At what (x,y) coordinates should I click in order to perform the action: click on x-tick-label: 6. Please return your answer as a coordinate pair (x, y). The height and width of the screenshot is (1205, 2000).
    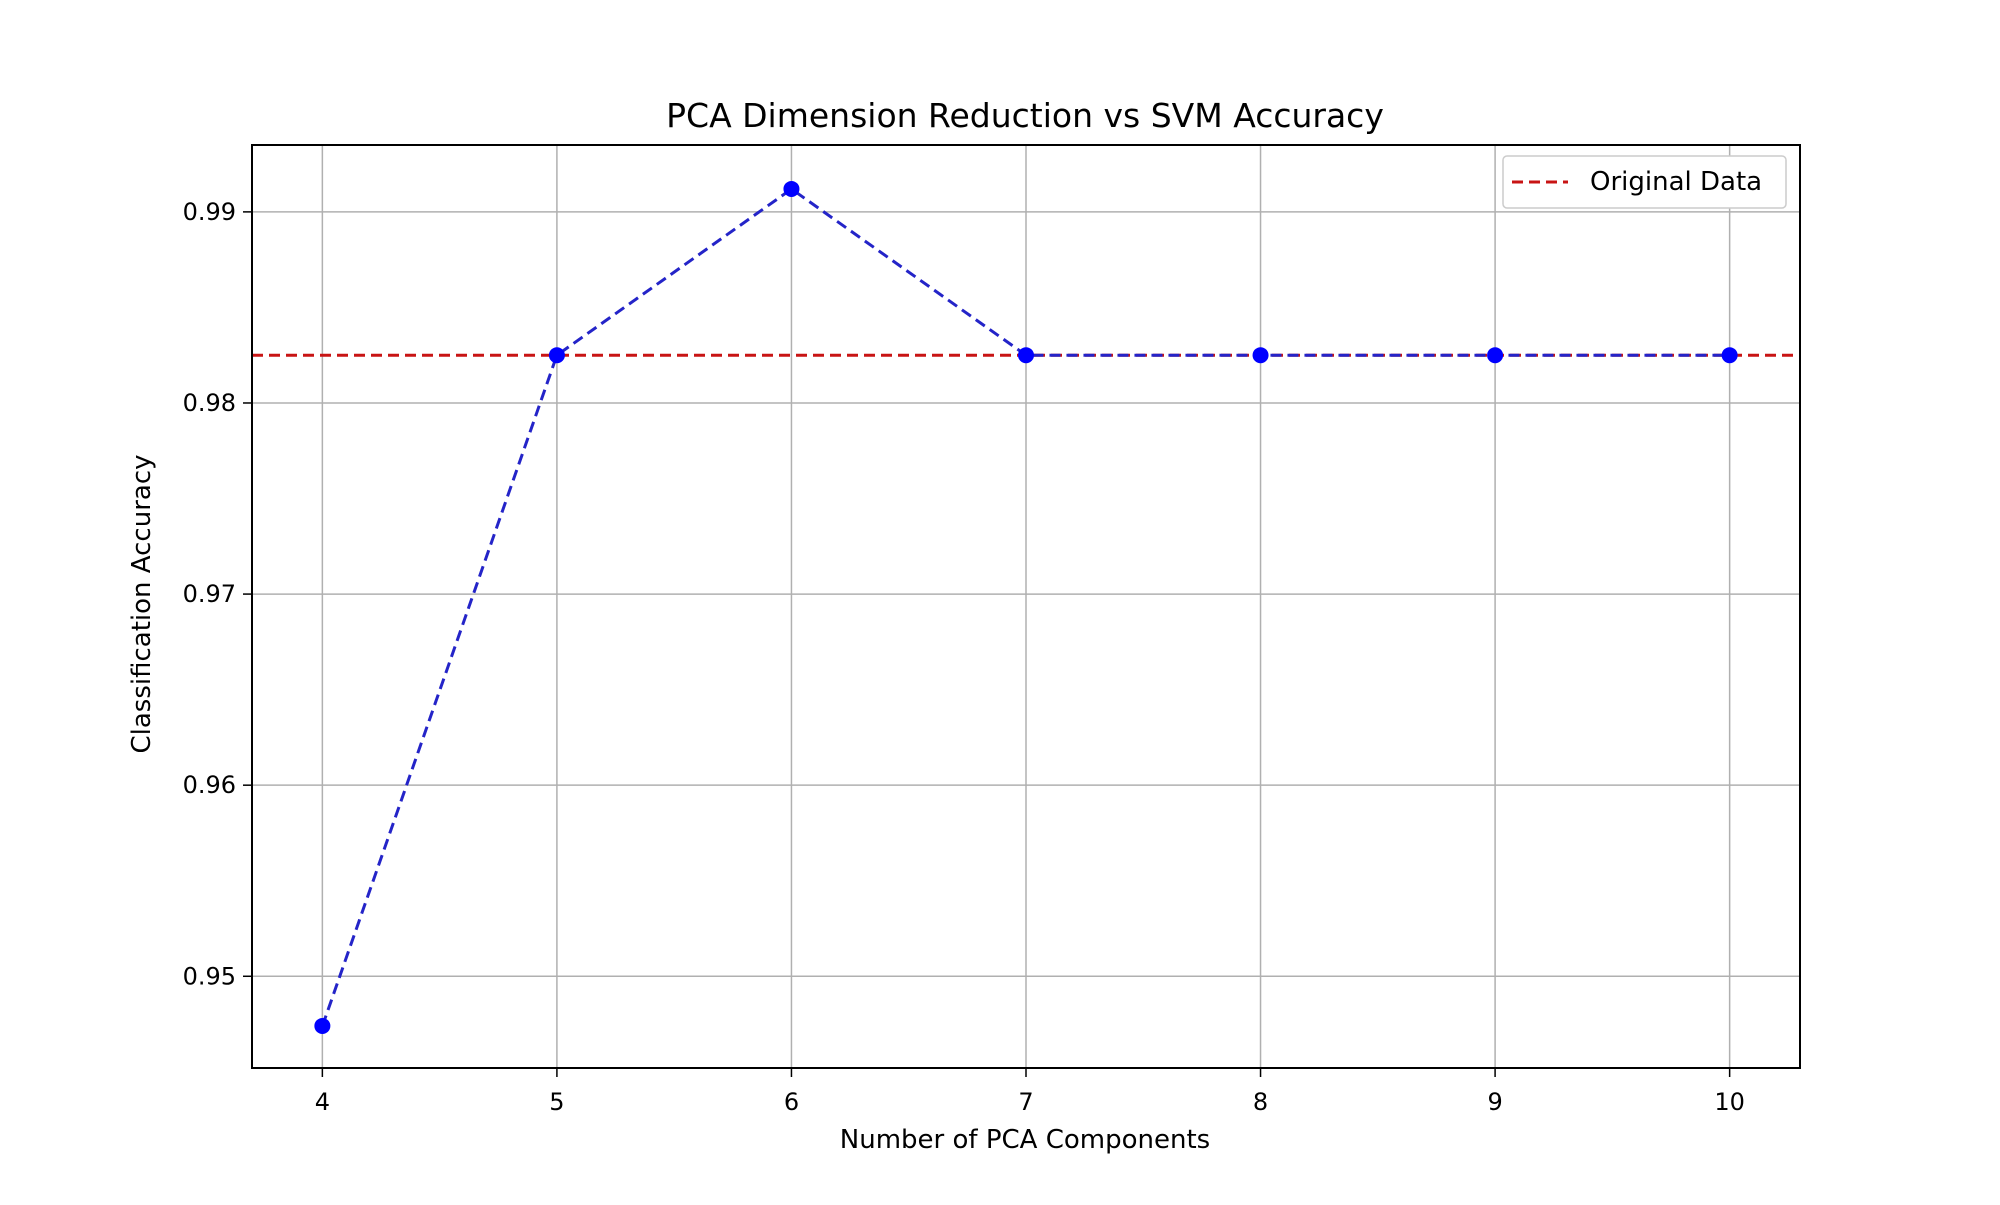
    Looking at the image, I should click on (791, 1102).